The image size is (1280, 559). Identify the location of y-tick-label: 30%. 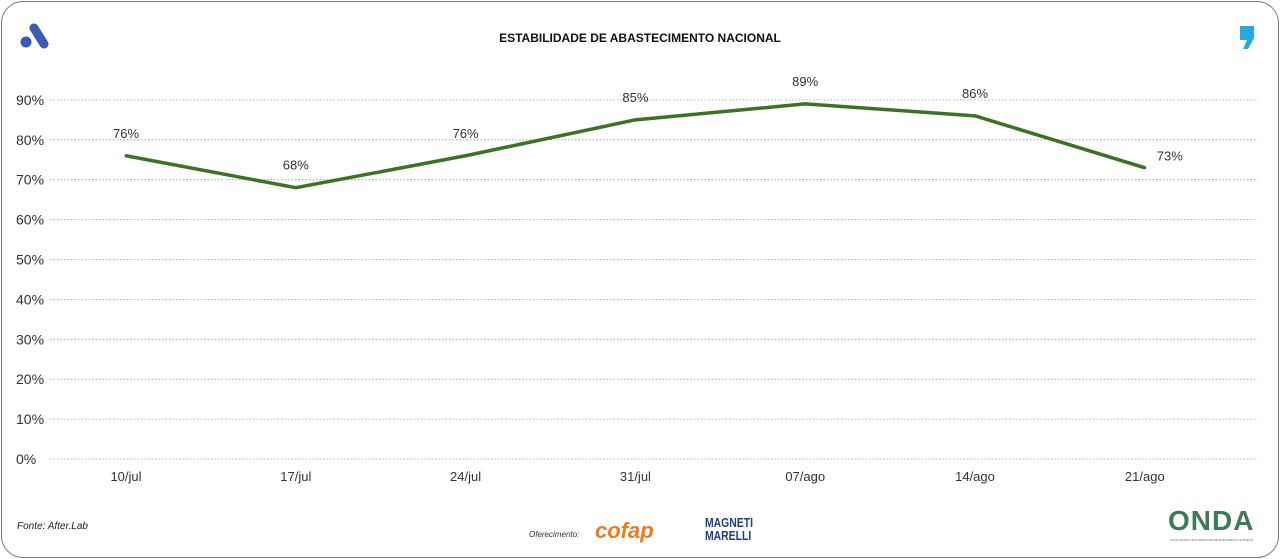
(30, 339).